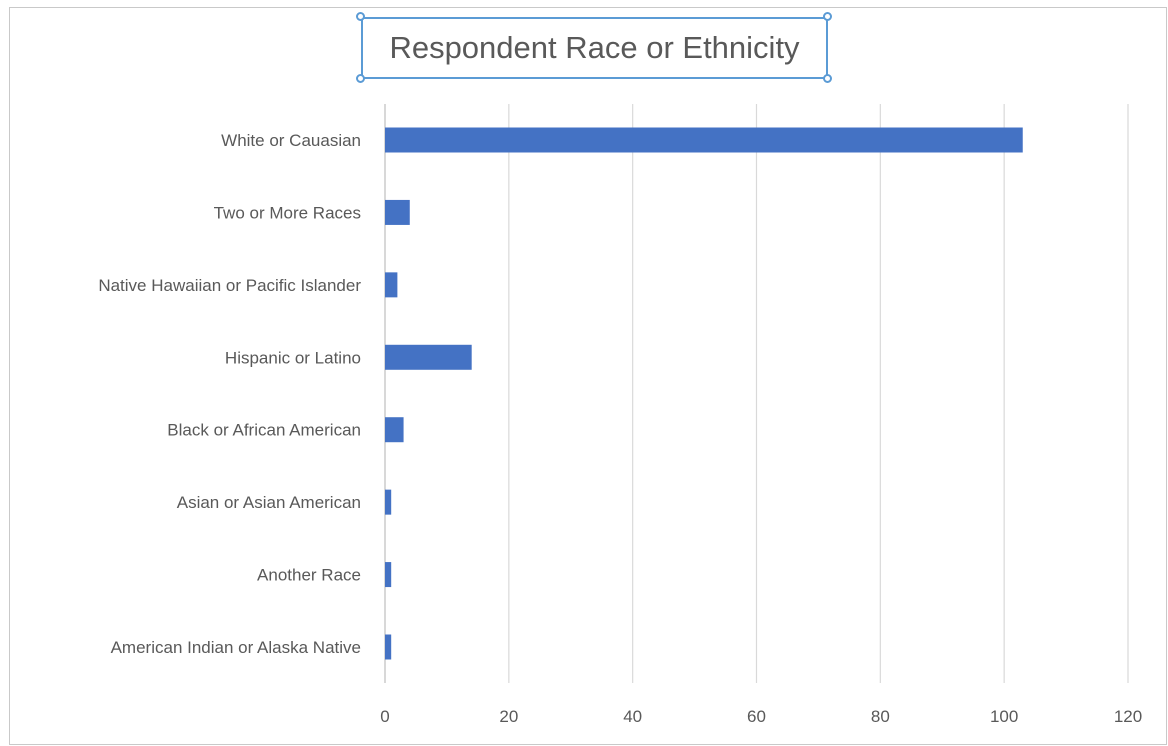  Describe the element at coordinates (287, 212) in the screenshot. I see `category-label: Two or More Races` at that location.